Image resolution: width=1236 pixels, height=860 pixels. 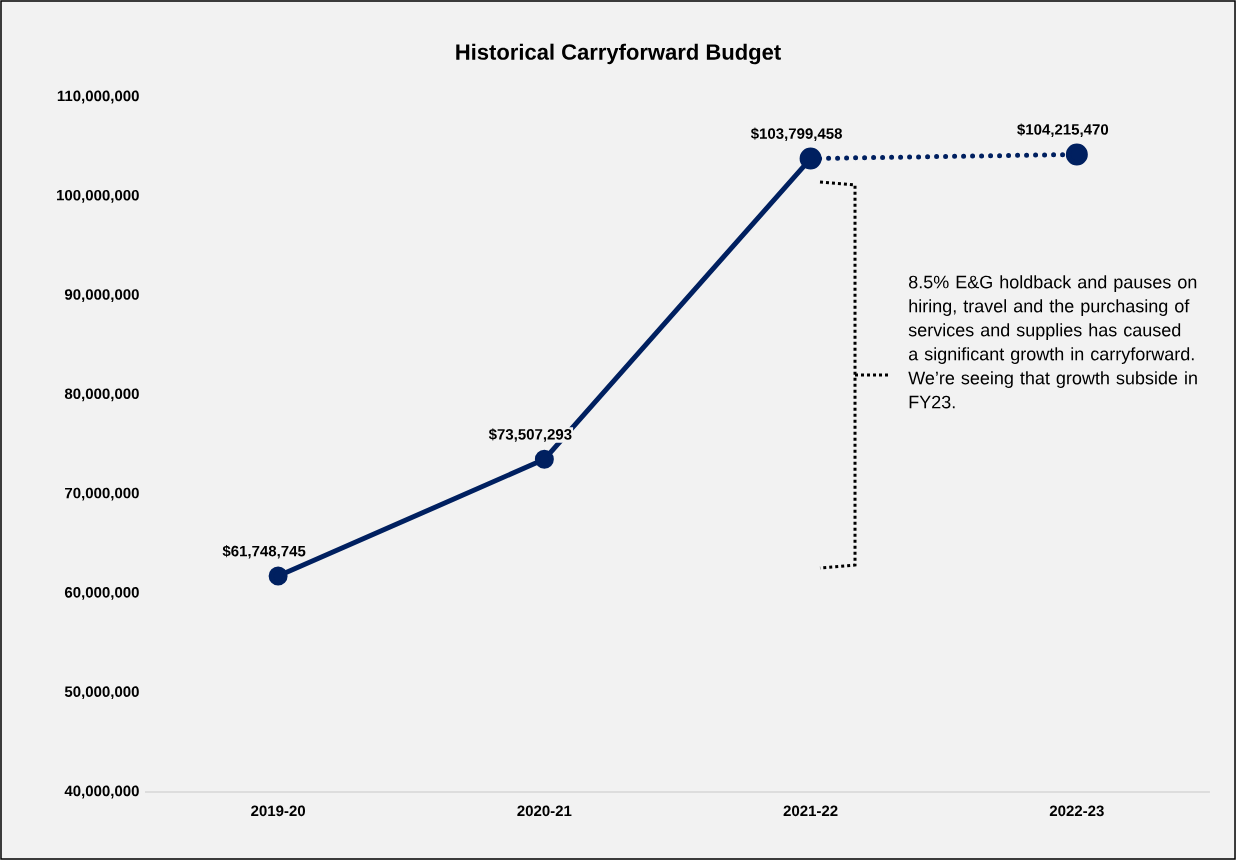 I want to click on data-label: $104,215,470, so click(x=1063, y=130).